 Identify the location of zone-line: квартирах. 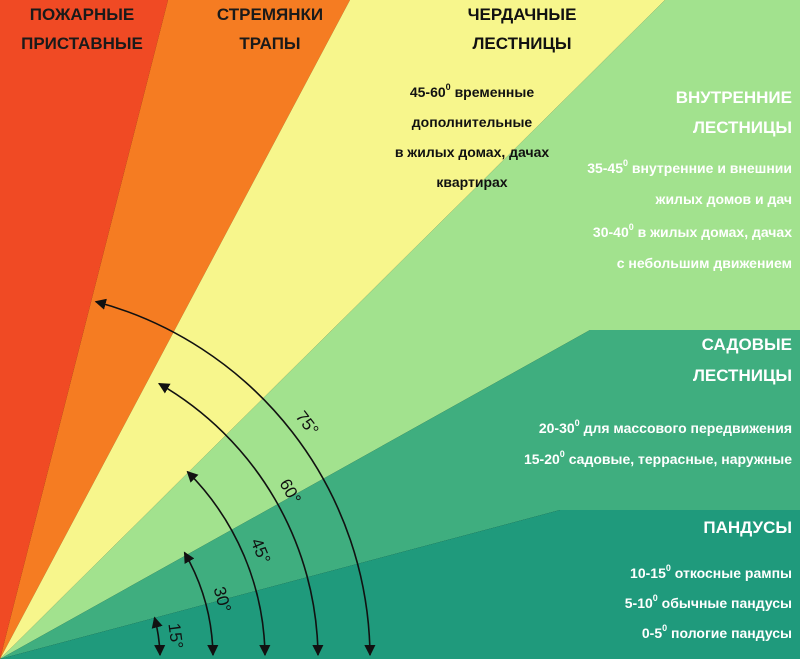
(471, 182).